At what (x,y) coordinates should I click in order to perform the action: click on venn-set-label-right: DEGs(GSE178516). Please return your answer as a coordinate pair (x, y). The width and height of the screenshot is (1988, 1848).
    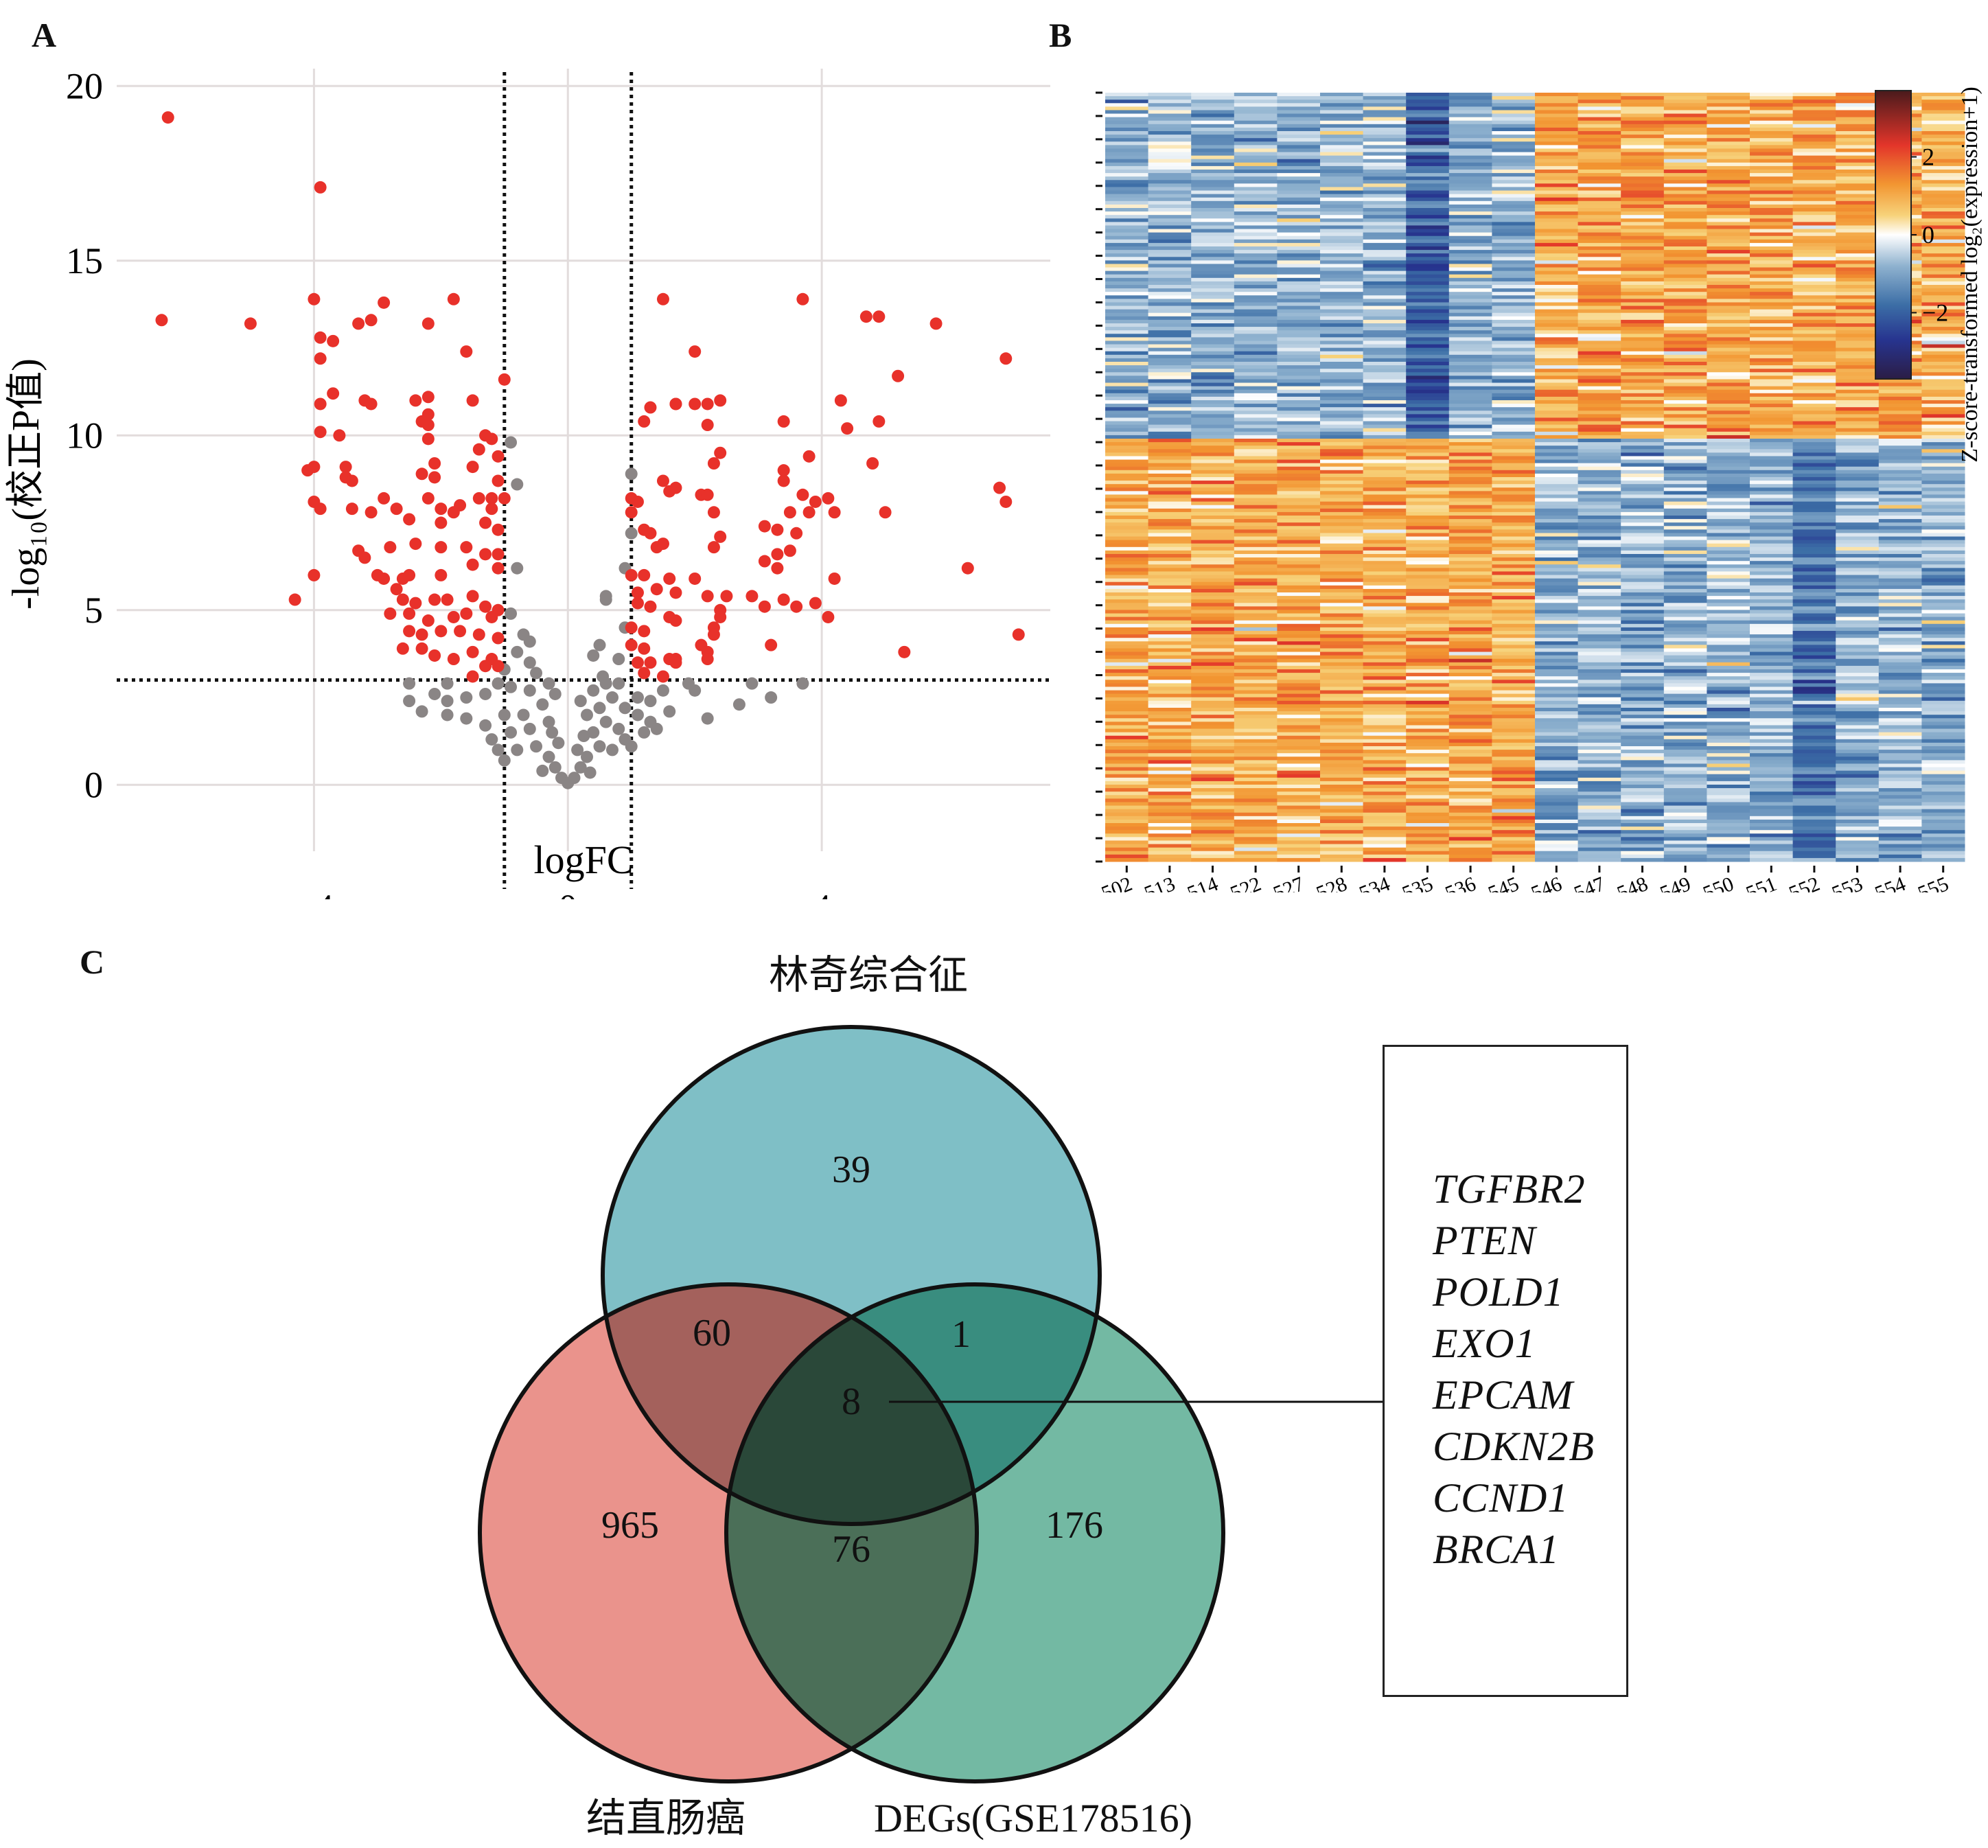
    Looking at the image, I should click on (1033, 1818).